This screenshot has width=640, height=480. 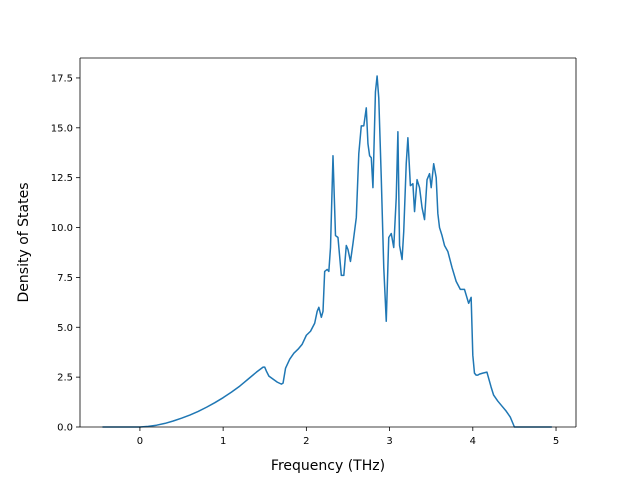 What do you see at coordinates (65, 428) in the screenshot?
I see `y-tick-label: 0.0` at bounding box center [65, 428].